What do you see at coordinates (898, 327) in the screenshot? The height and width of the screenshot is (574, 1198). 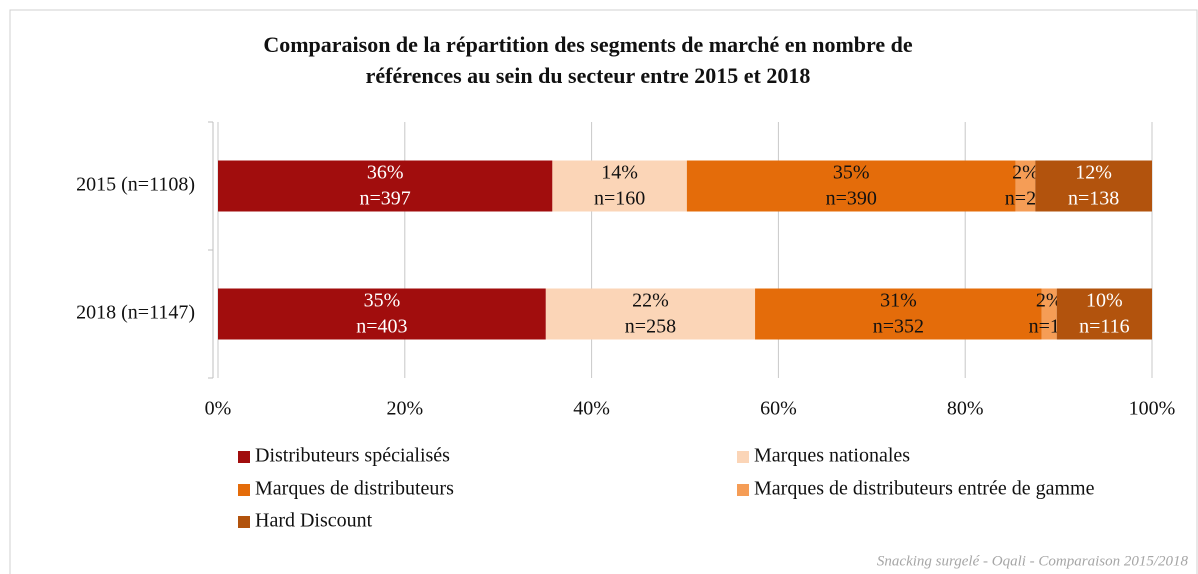 I see `data-label: n=352` at bounding box center [898, 327].